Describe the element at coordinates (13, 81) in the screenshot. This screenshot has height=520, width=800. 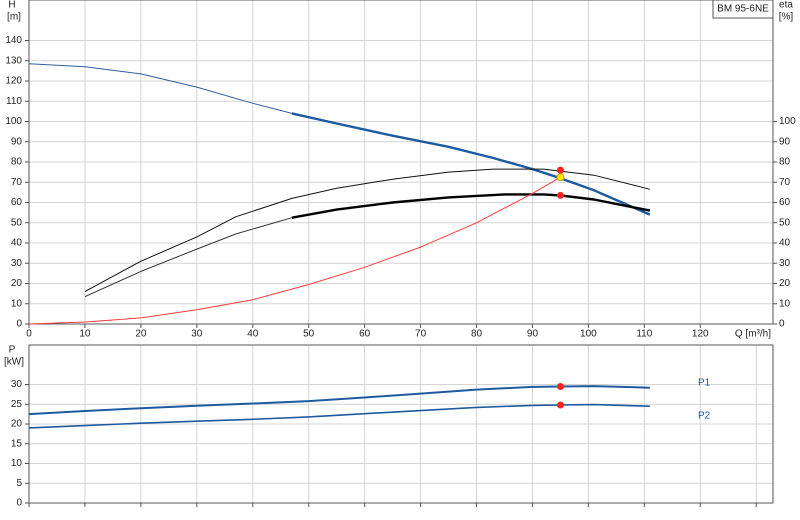
I see `y-tick-label: 120` at that location.